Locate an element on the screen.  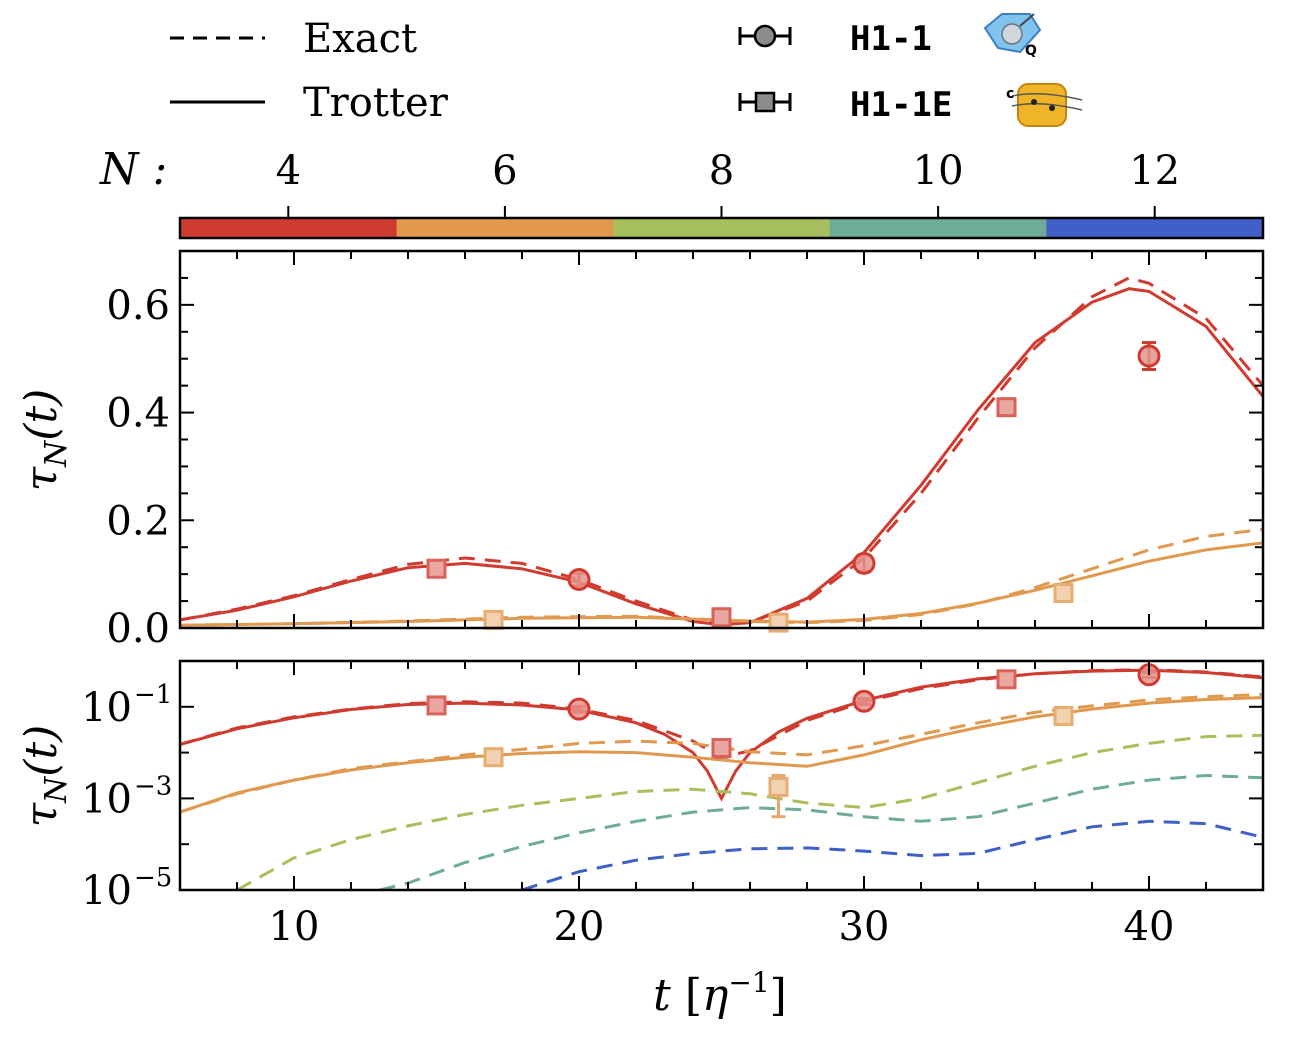
colorbar-label: N : is located at coordinates (133, 169).